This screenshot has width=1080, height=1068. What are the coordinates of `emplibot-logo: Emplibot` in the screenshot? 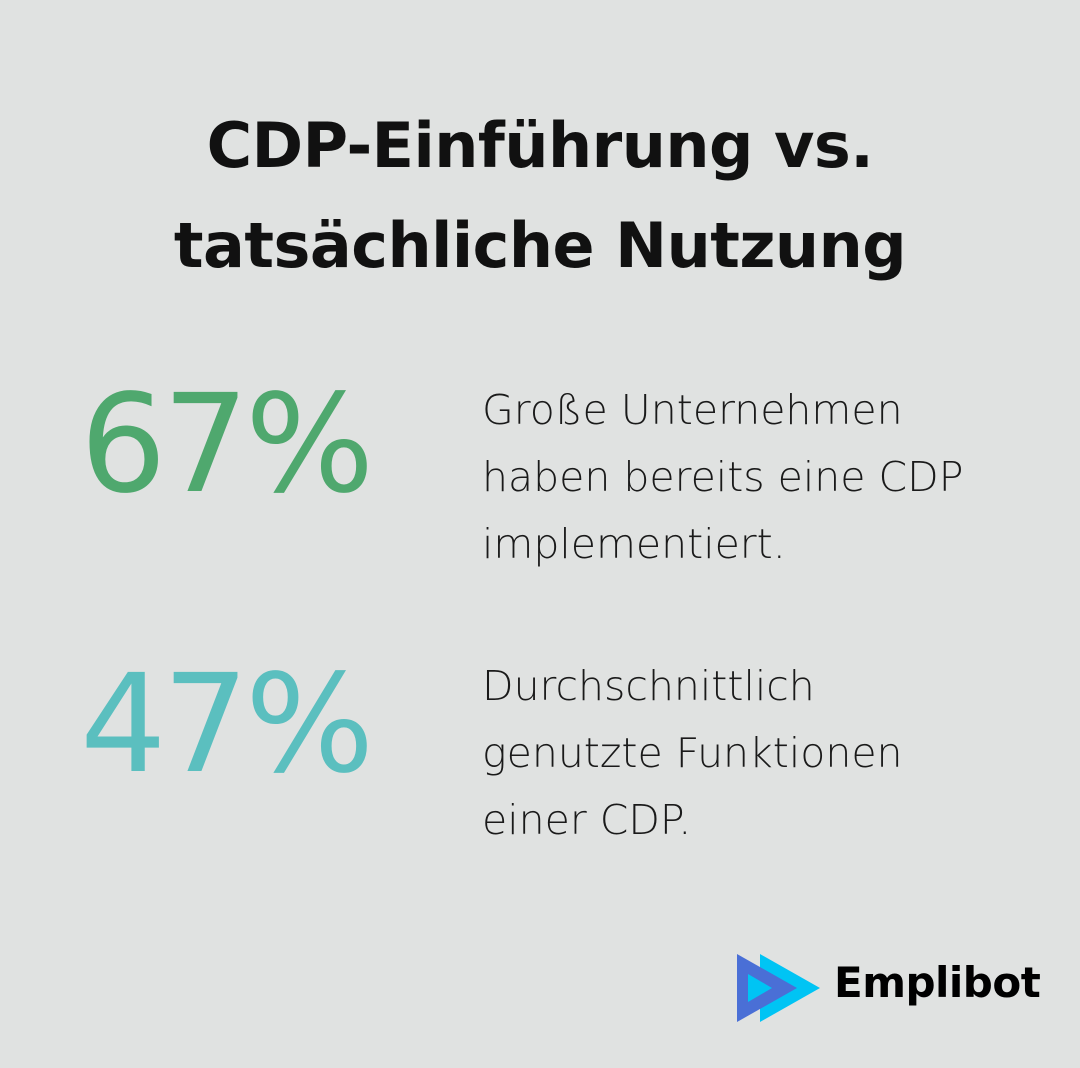 It's located at (896, 988).